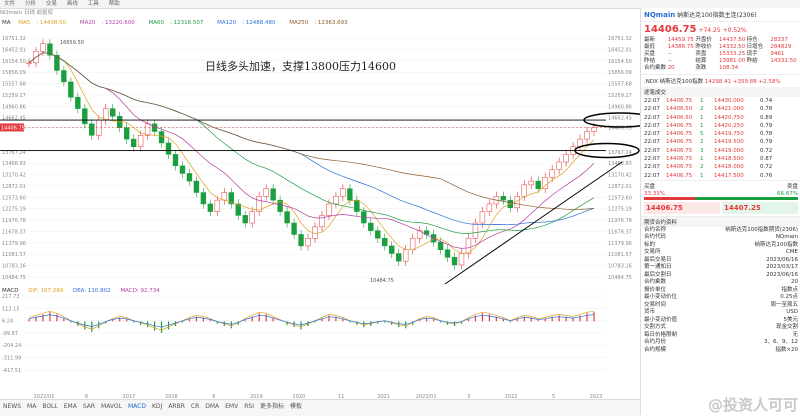 The height and width of the screenshot is (416, 800). Describe the element at coordinates (721, 328) in the screenshot. I see `contract-info-row: 交割方式 现金交割` at that location.